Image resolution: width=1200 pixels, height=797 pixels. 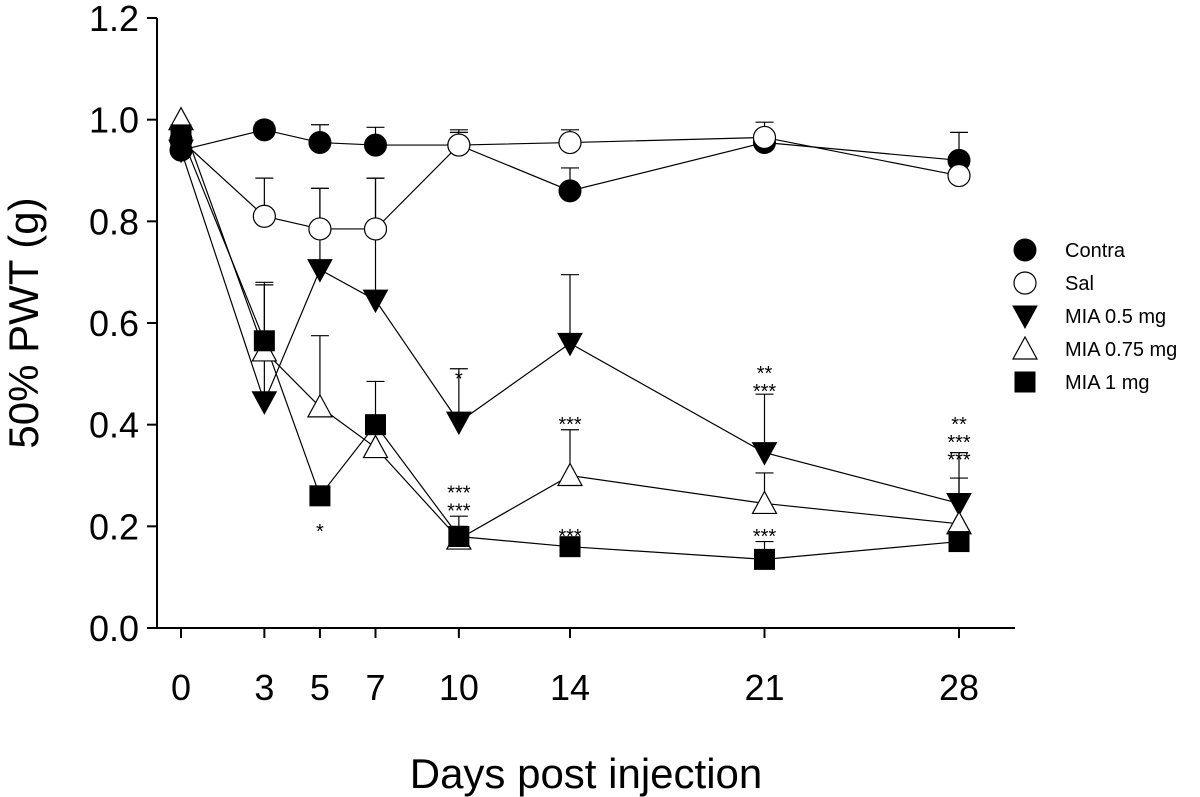 I want to click on x-tick-label: 28, so click(x=959, y=687).